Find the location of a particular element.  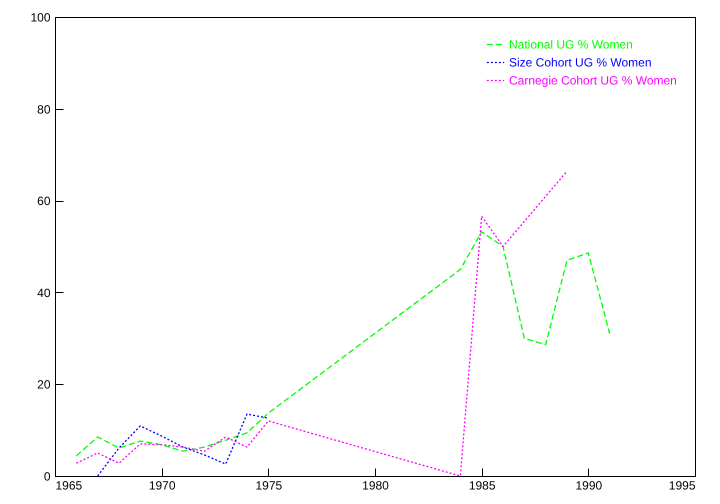

legend-label: National UG % Women is located at coordinates (571, 45).